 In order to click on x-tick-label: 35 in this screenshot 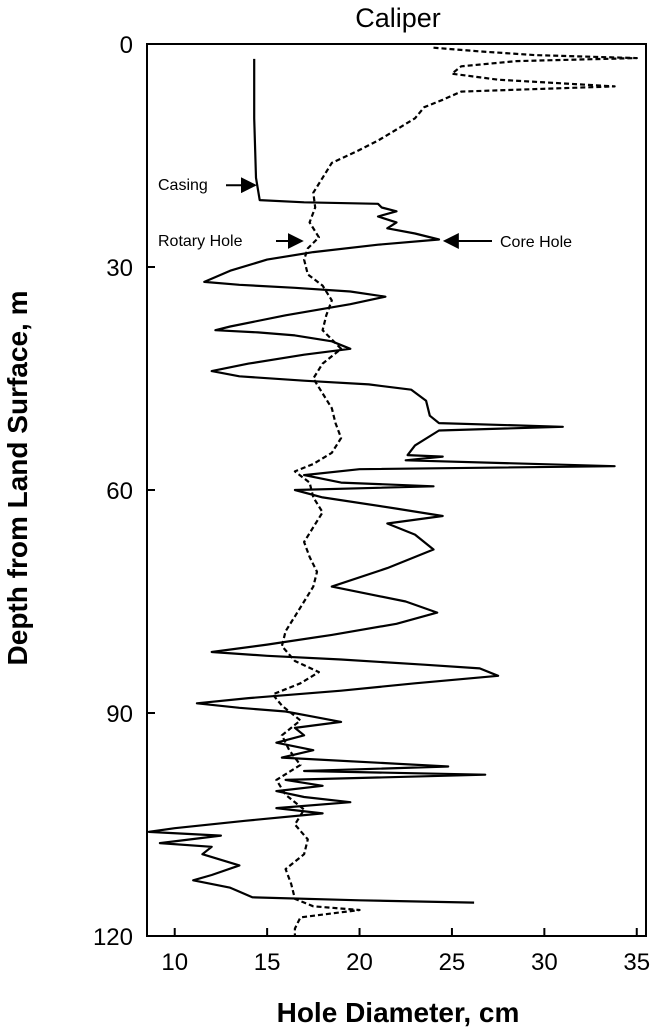, I will do `click(636, 962)`.